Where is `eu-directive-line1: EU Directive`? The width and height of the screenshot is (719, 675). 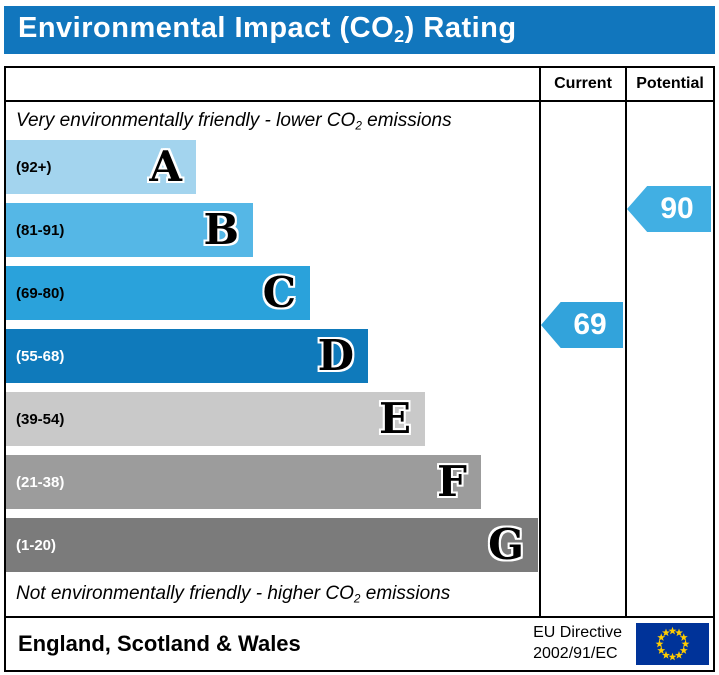
eu-directive-line1: EU Directive is located at coordinates (577, 633).